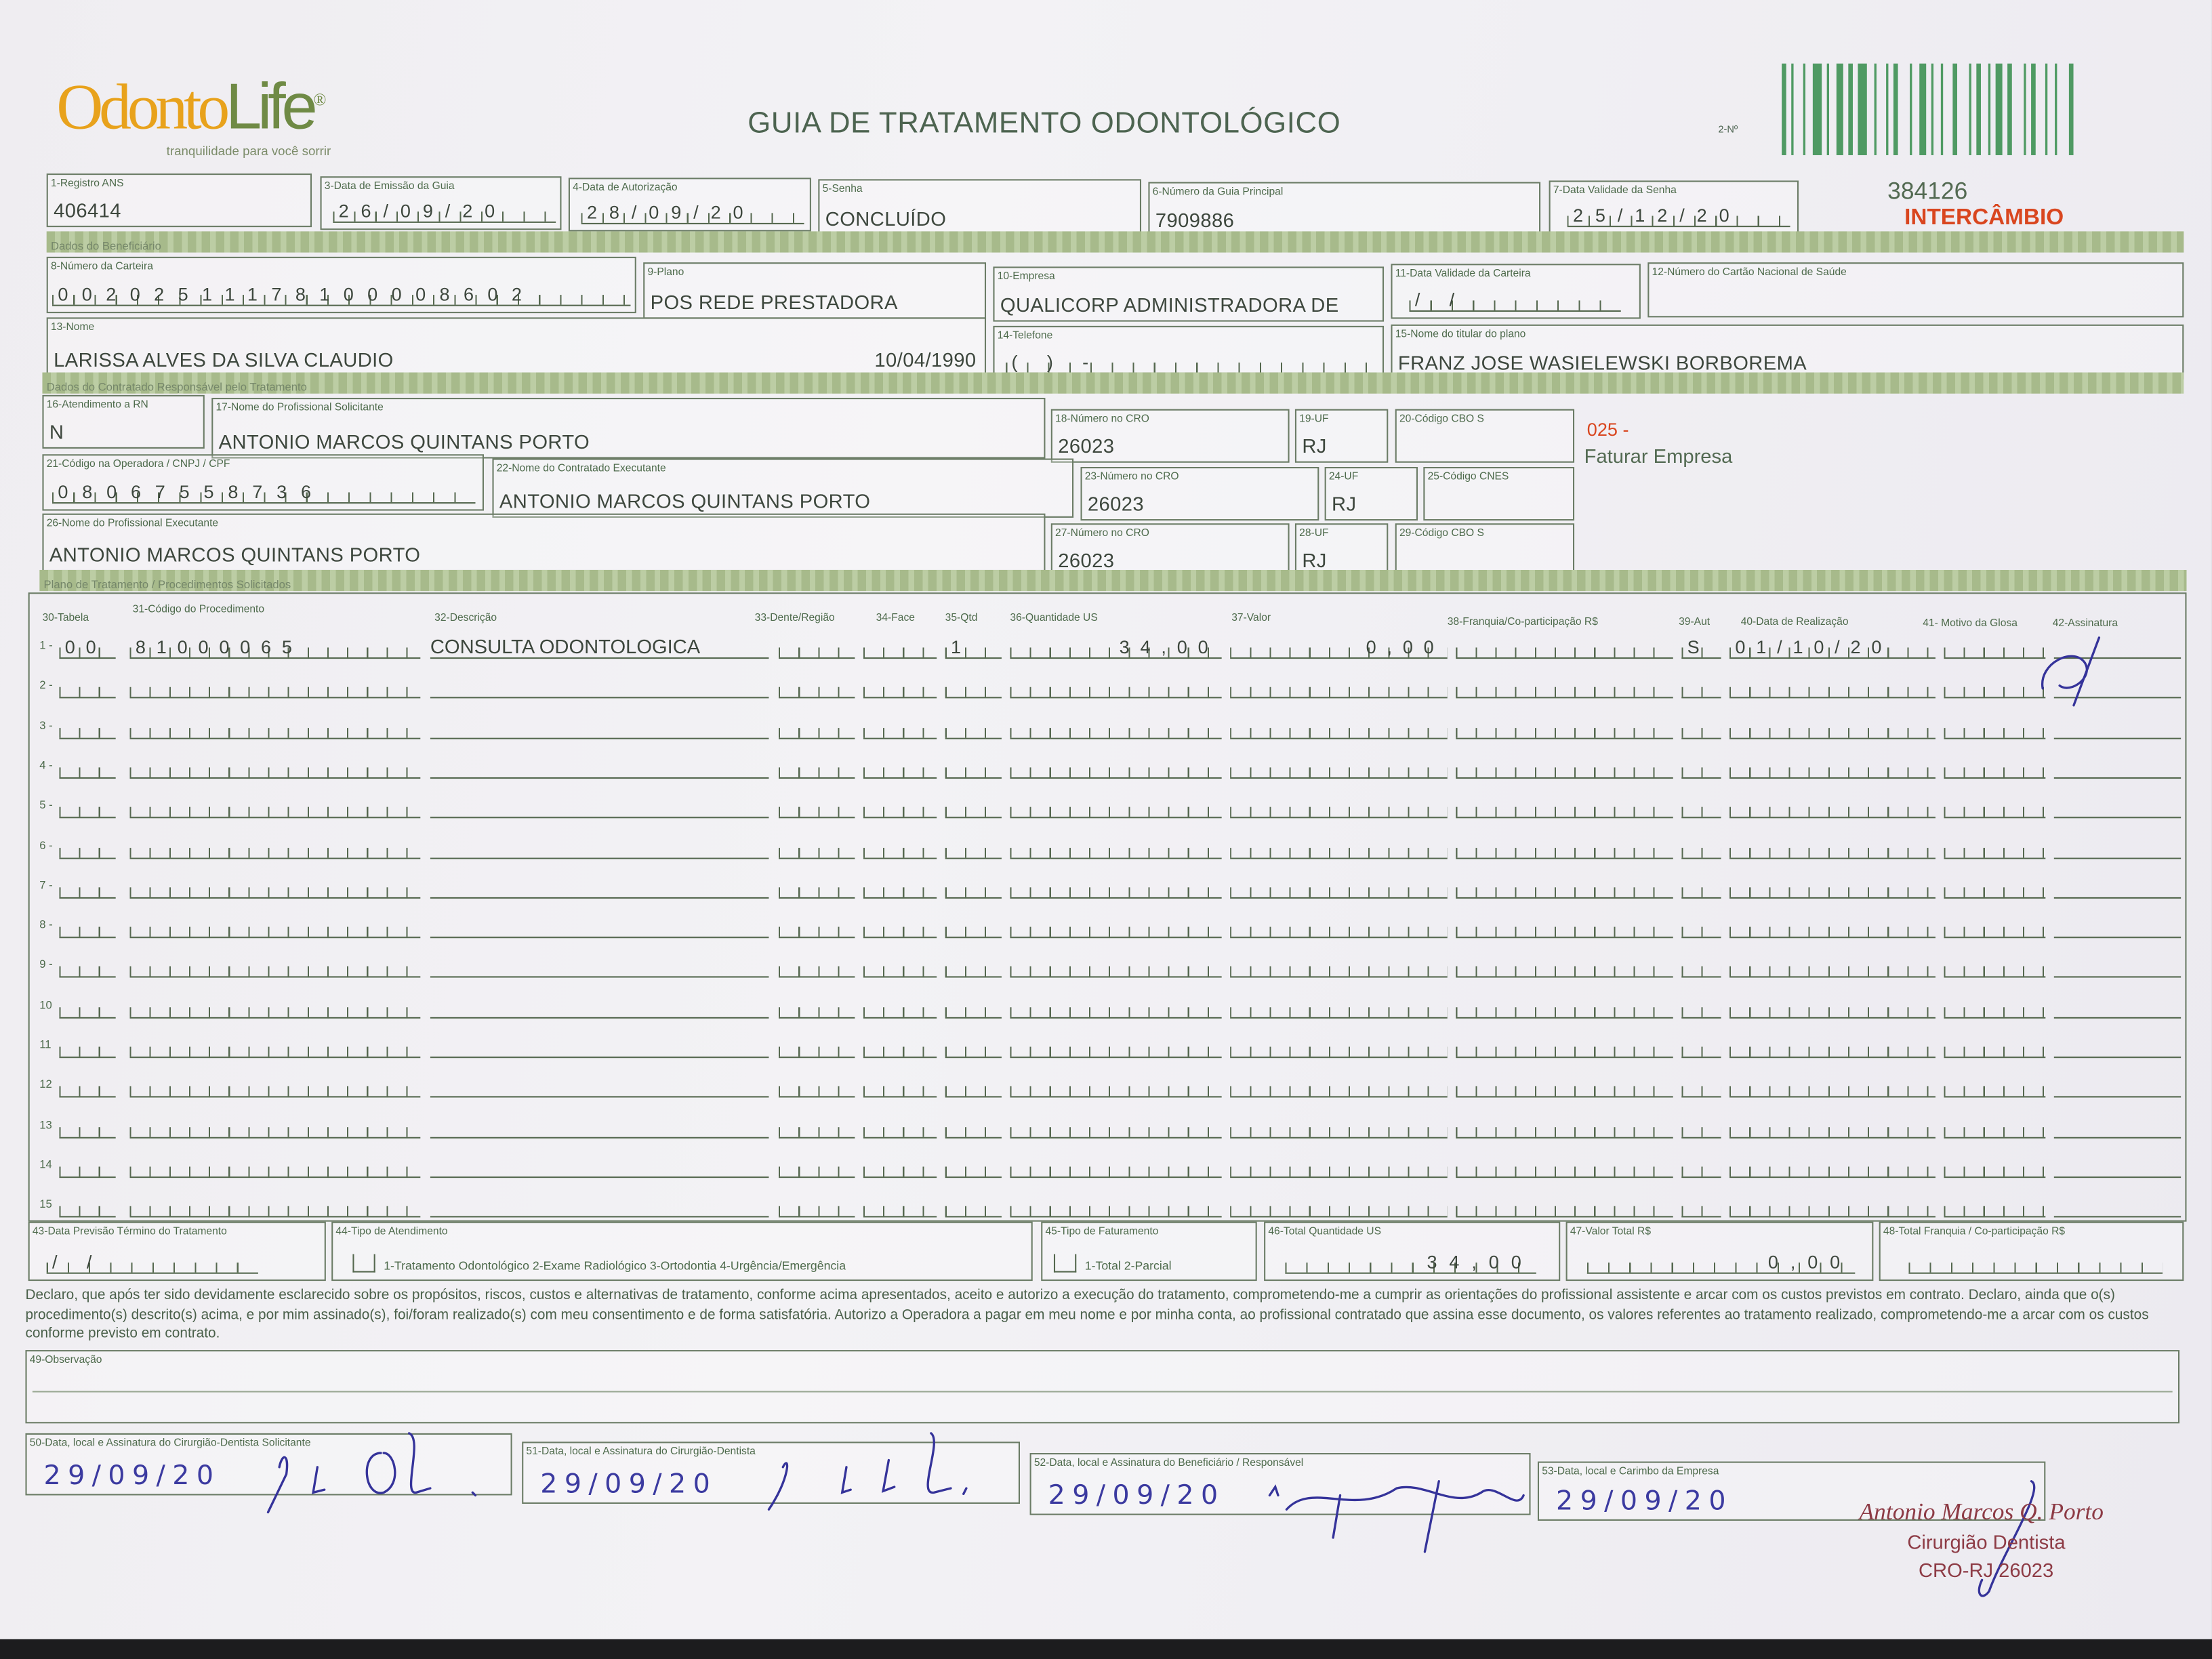 The width and height of the screenshot is (2212, 1659). I want to click on field-telefone: 14-Telefone ( ) -, so click(1189, 353).